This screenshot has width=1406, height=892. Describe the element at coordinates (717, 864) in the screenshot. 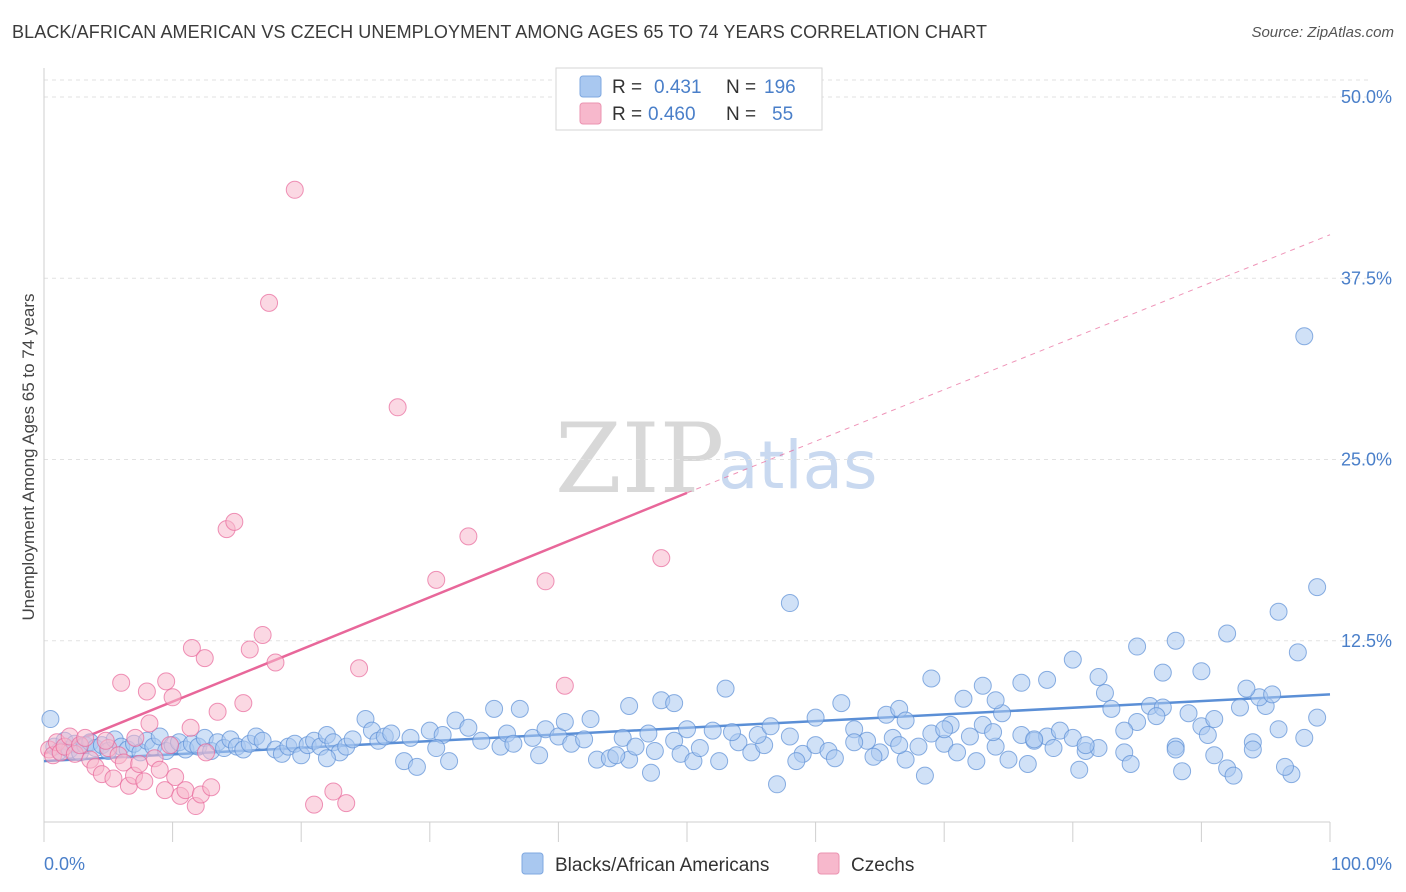

I see `series-legend: Blacks/African Americans Czechs` at that location.